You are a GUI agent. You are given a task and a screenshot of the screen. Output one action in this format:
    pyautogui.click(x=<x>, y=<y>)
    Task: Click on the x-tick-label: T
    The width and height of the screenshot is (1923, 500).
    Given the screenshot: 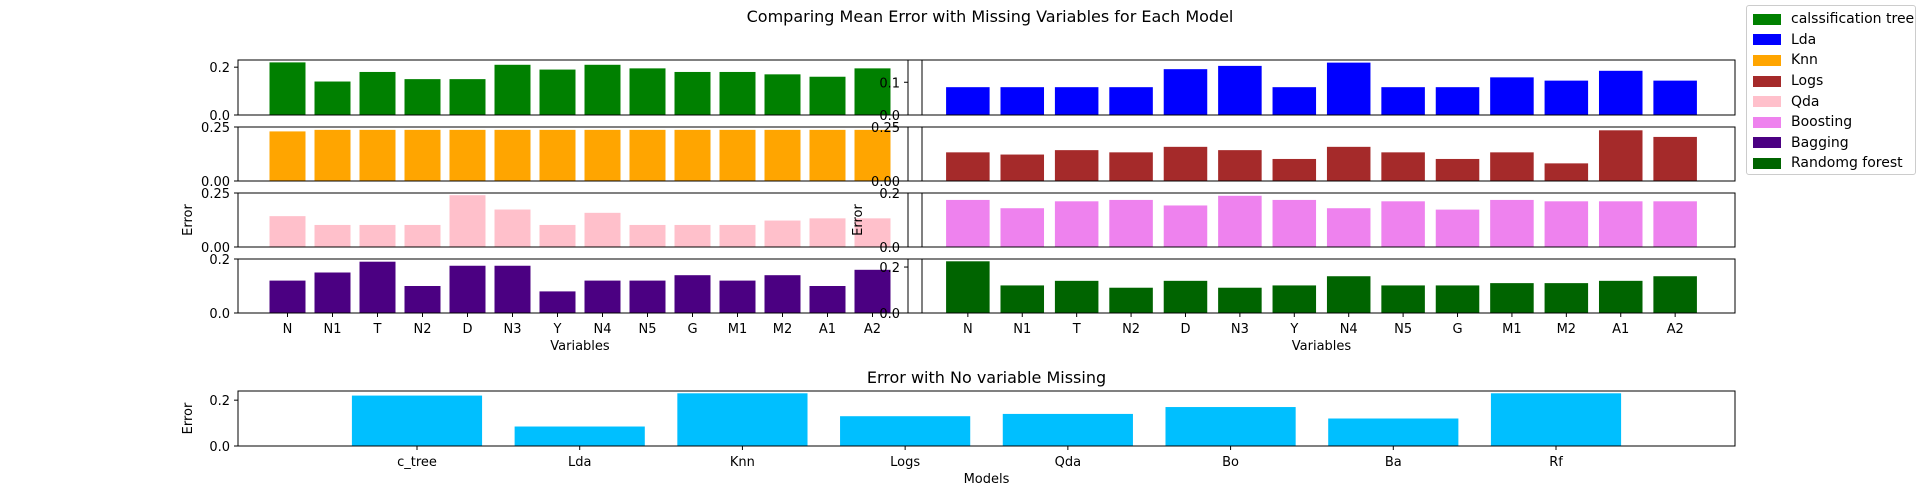 What is the action you would take?
    pyautogui.click(x=377, y=329)
    